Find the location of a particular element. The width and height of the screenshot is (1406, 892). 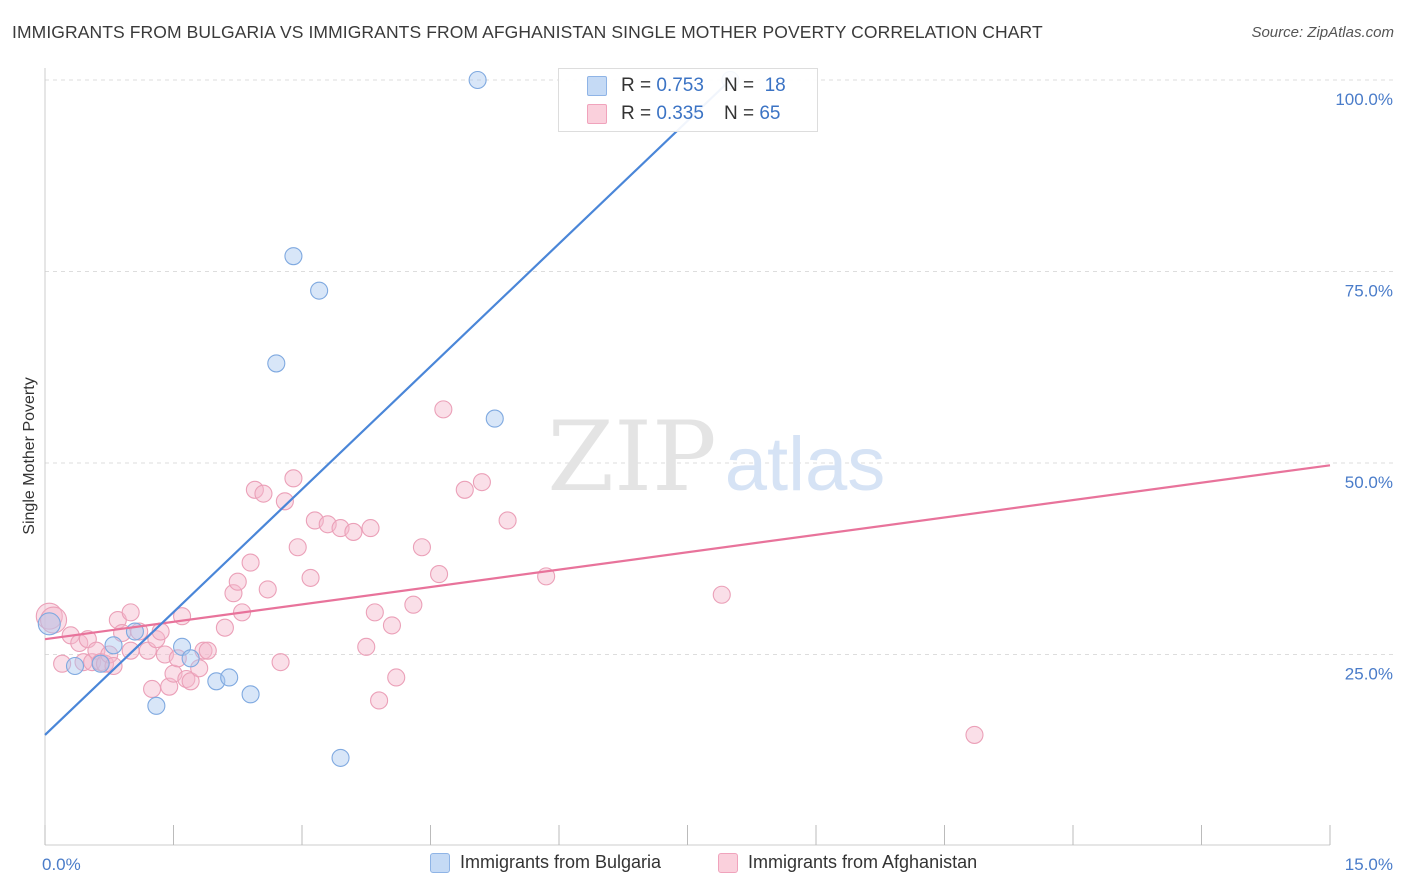

y-tick-label: 100.0% is located at coordinates (1364, 99).